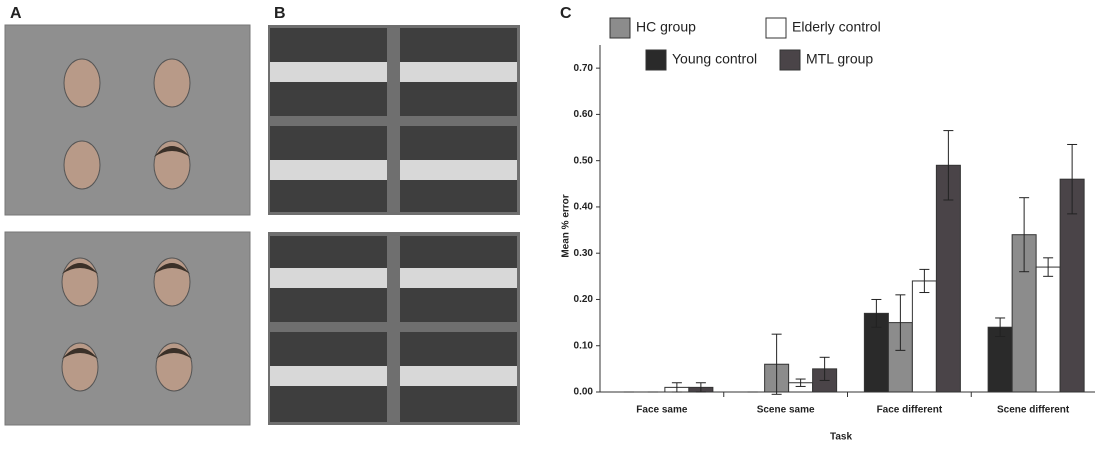 Image resolution: width=1097 pixels, height=451 pixels. What do you see at coordinates (584, 114) in the screenshot?
I see `y-tick-label: 0.60` at bounding box center [584, 114].